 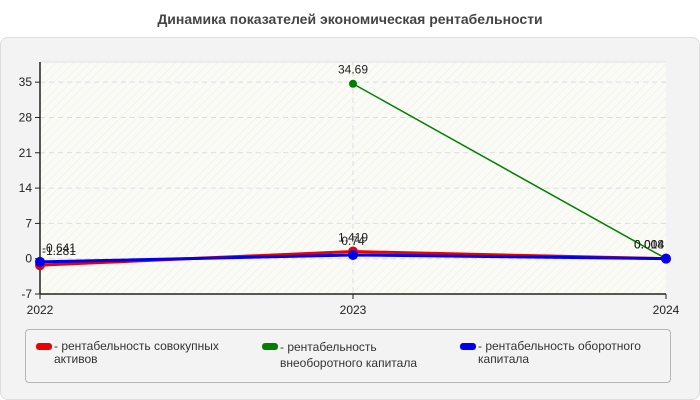 I want to click on data-label: 0.74, so click(x=353, y=241).